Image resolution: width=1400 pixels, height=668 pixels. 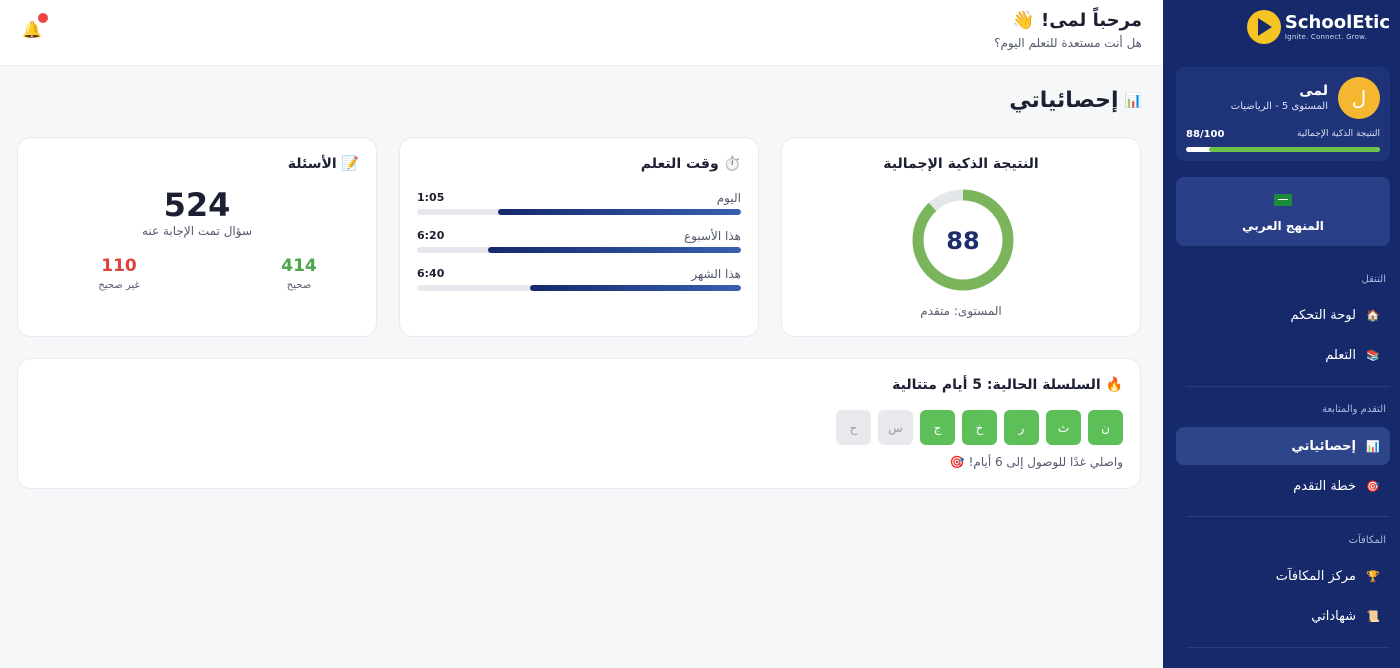 I want to click on sidebar-item-dashboard: 🏠 لوحة التحكم, so click(x=1283, y=315).